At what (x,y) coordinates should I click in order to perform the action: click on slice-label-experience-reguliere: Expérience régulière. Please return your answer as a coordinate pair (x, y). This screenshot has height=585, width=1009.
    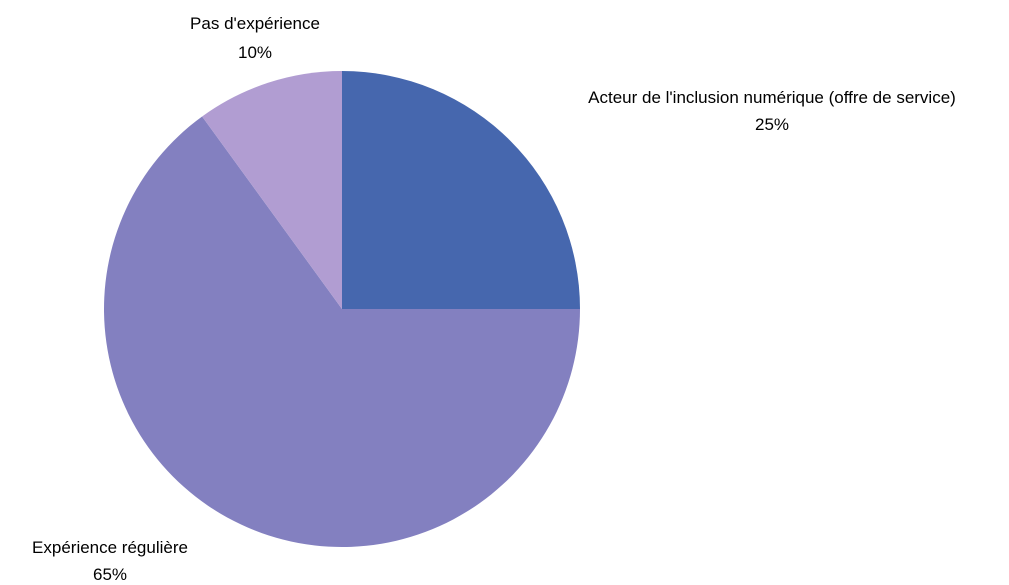
    Looking at the image, I should click on (110, 547).